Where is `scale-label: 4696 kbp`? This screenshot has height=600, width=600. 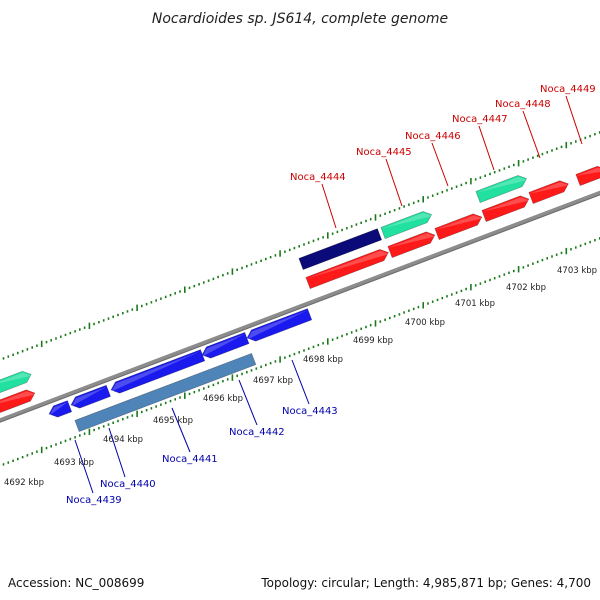 scale-label: 4696 kbp is located at coordinates (223, 399).